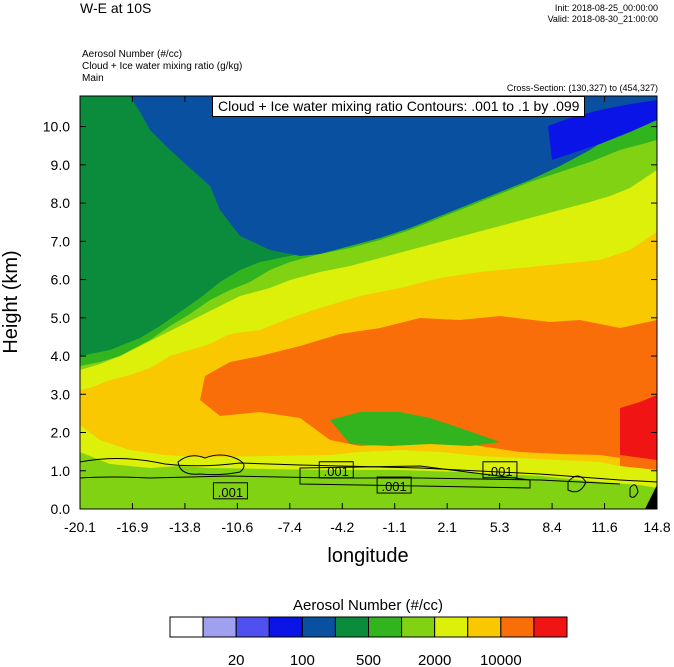 Image resolution: width=674 pixels, height=667 pixels. Describe the element at coordinates (61, 165) in the screenshot. I see `y-tick-label: 9.0` at that location.